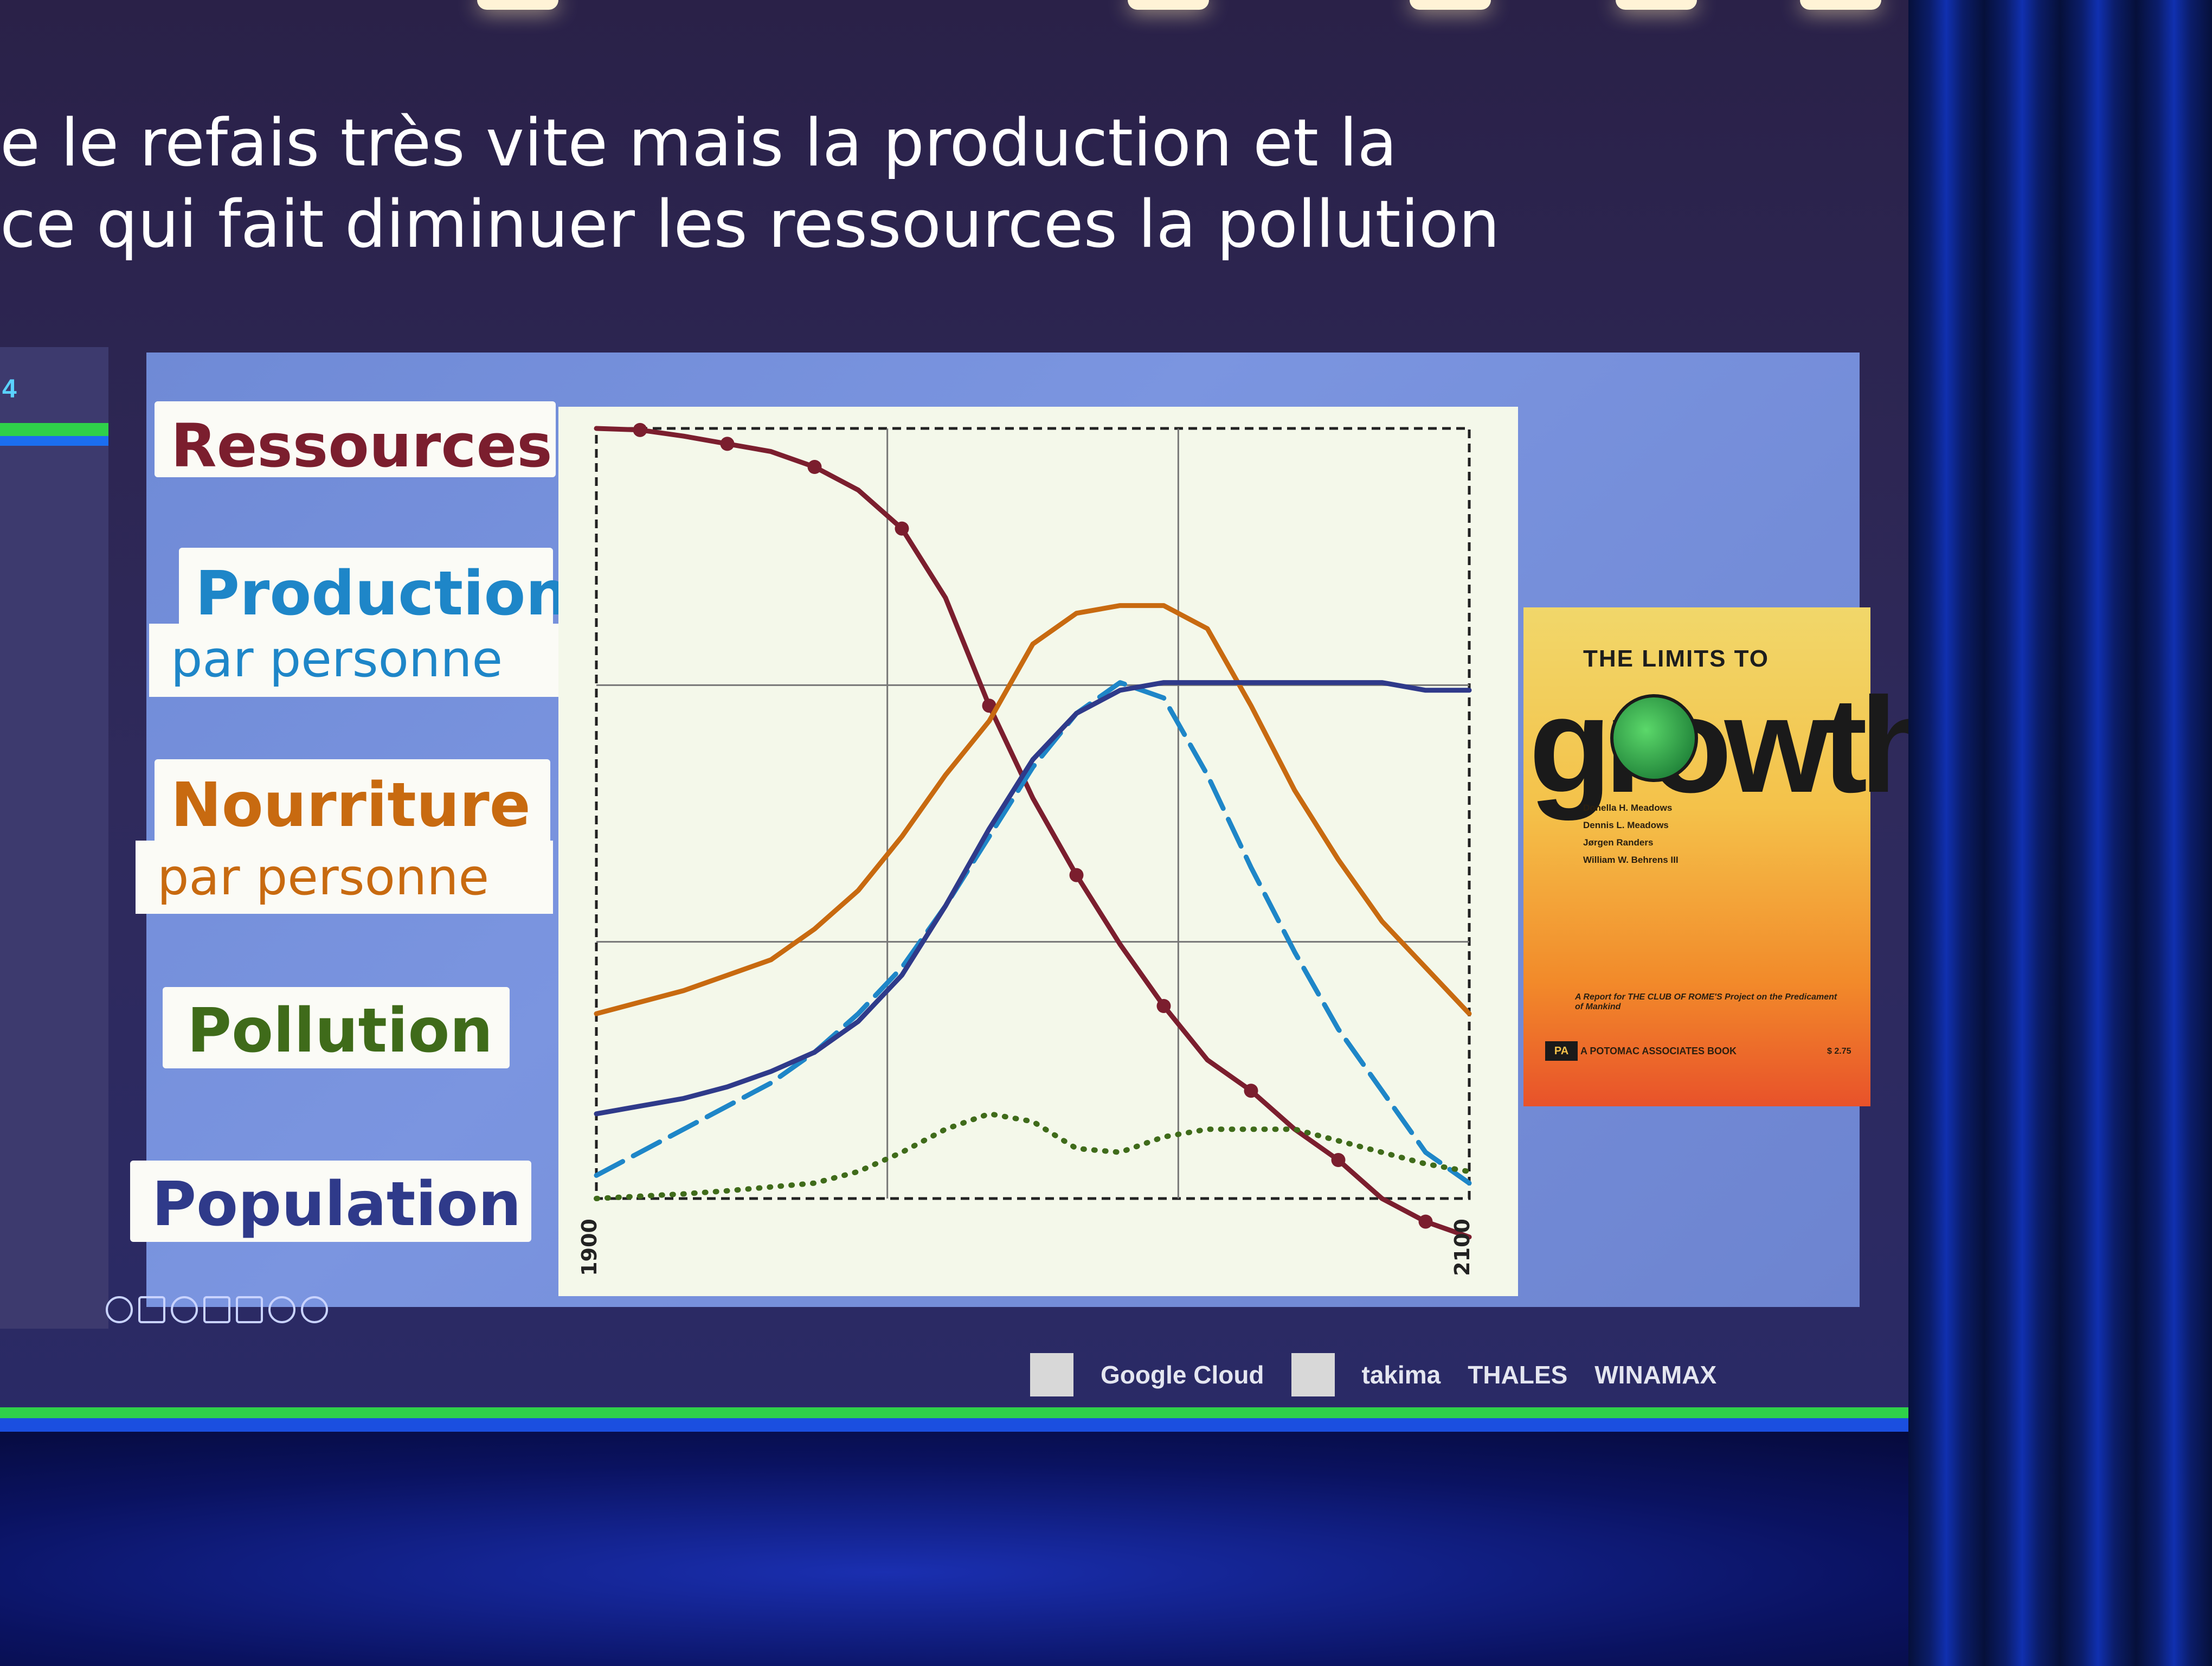 This screenshot has height=1666, width=2212. I want to click on book-author: Jørgen Randers, so click(1618, 843).